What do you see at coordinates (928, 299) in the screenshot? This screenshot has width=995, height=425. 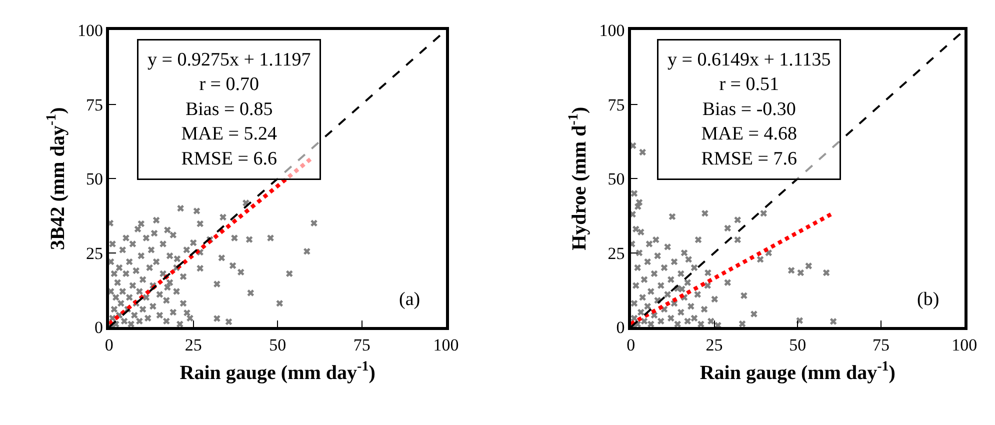 I see `annotation: (b)` at bounding box center [928, 299].